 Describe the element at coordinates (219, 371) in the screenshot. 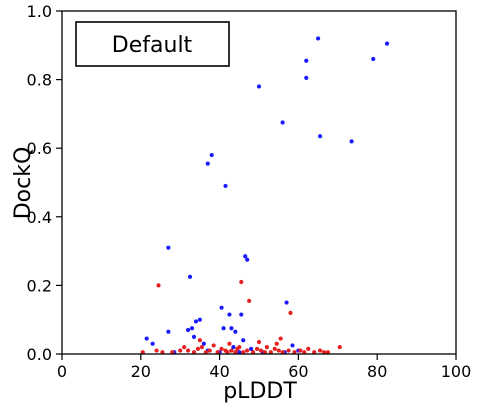

I see `x-tick-label: 40` at that location.